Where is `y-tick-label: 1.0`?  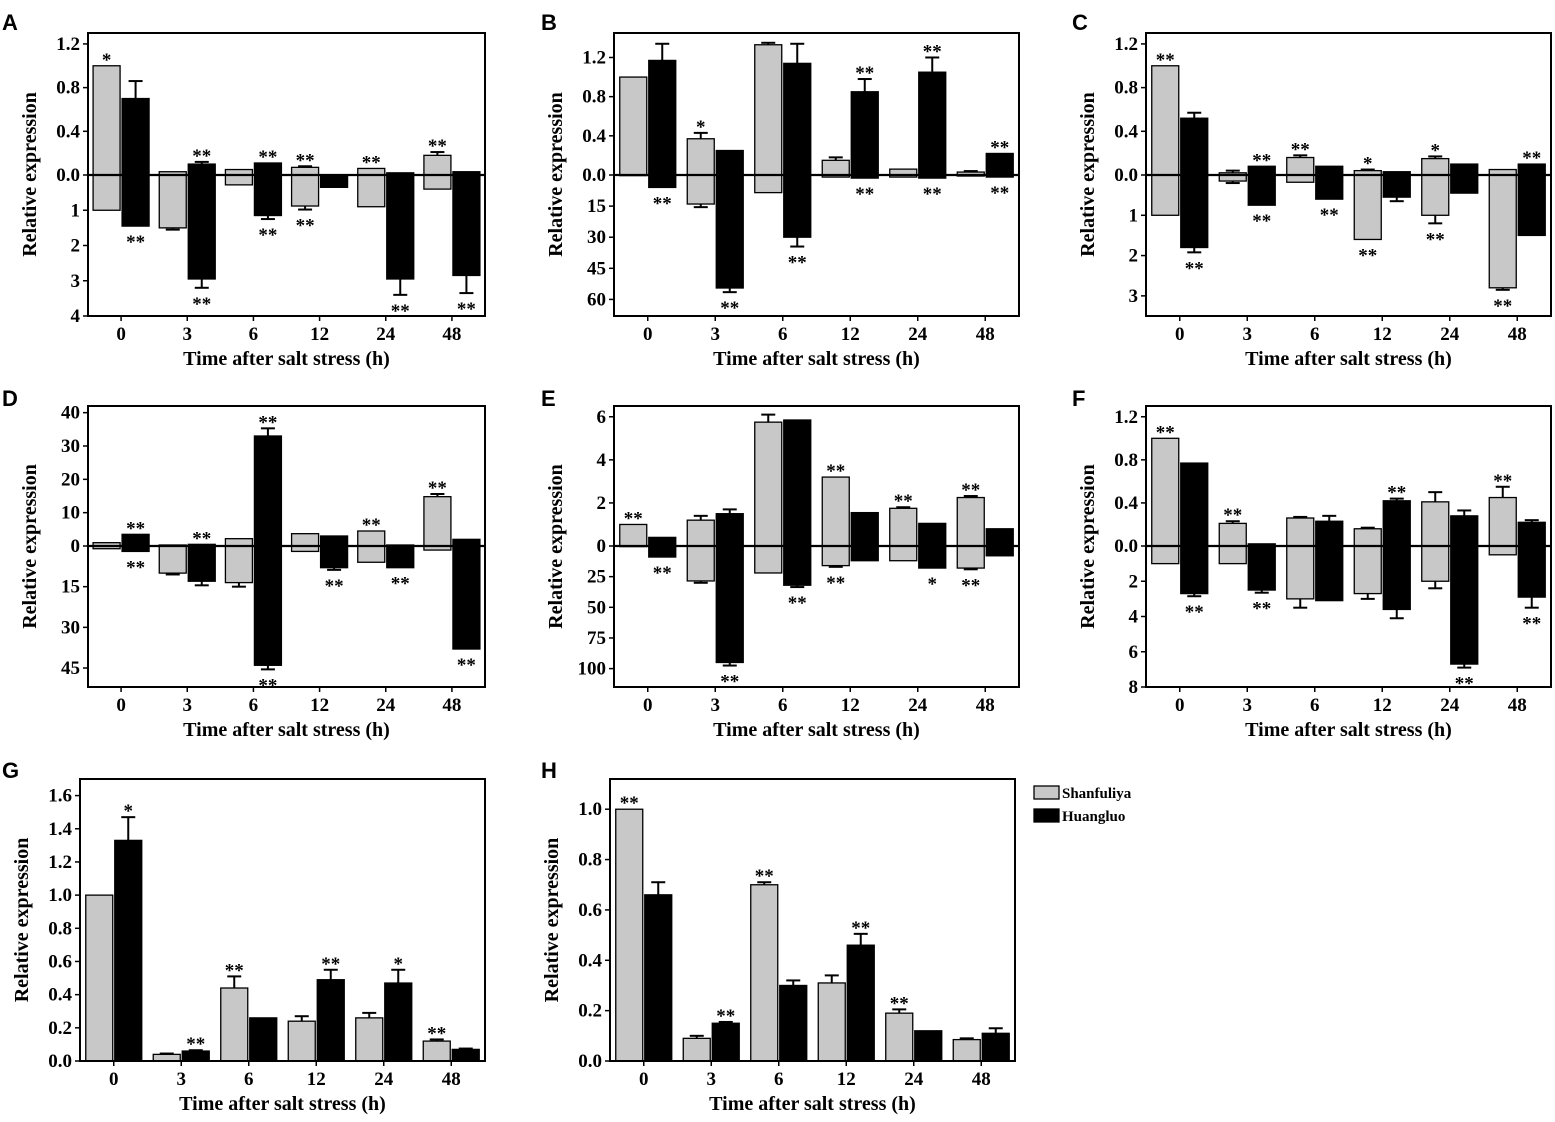 y-tick-label: 1.0 is located at coordinates (590, 809).